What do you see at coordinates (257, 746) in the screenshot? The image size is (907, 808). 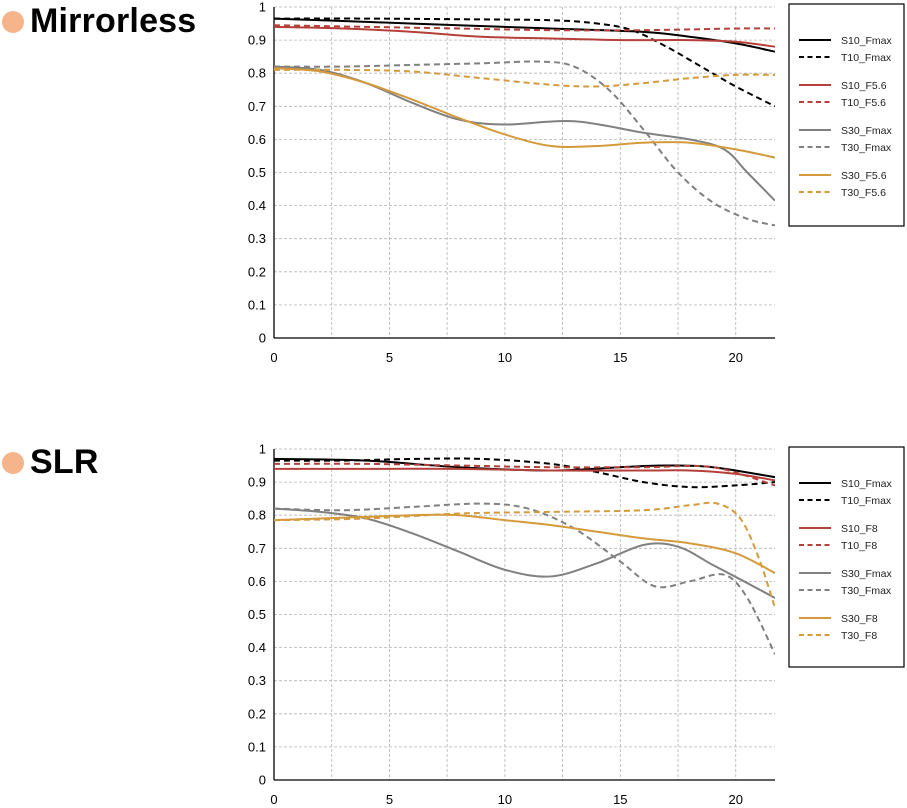 I see `slr-y-tick-label: 0.1` at bounding box center [257, 746].